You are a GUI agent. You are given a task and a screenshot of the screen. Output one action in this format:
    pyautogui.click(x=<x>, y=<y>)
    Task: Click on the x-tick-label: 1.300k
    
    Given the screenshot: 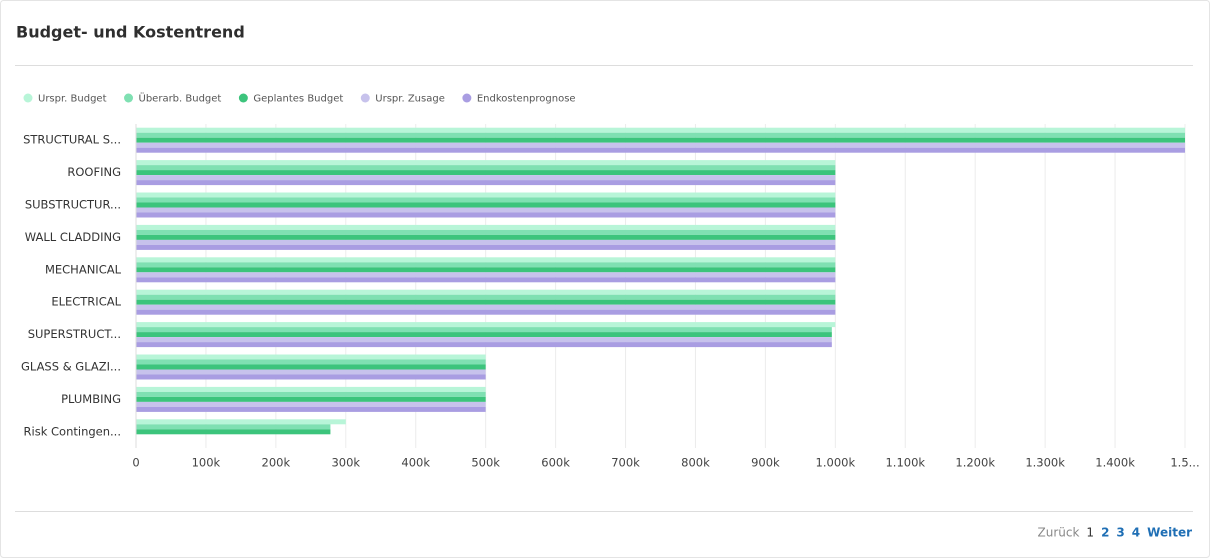 What is the action you would take?
    pyautogui.click(x=1045, y=463)
    